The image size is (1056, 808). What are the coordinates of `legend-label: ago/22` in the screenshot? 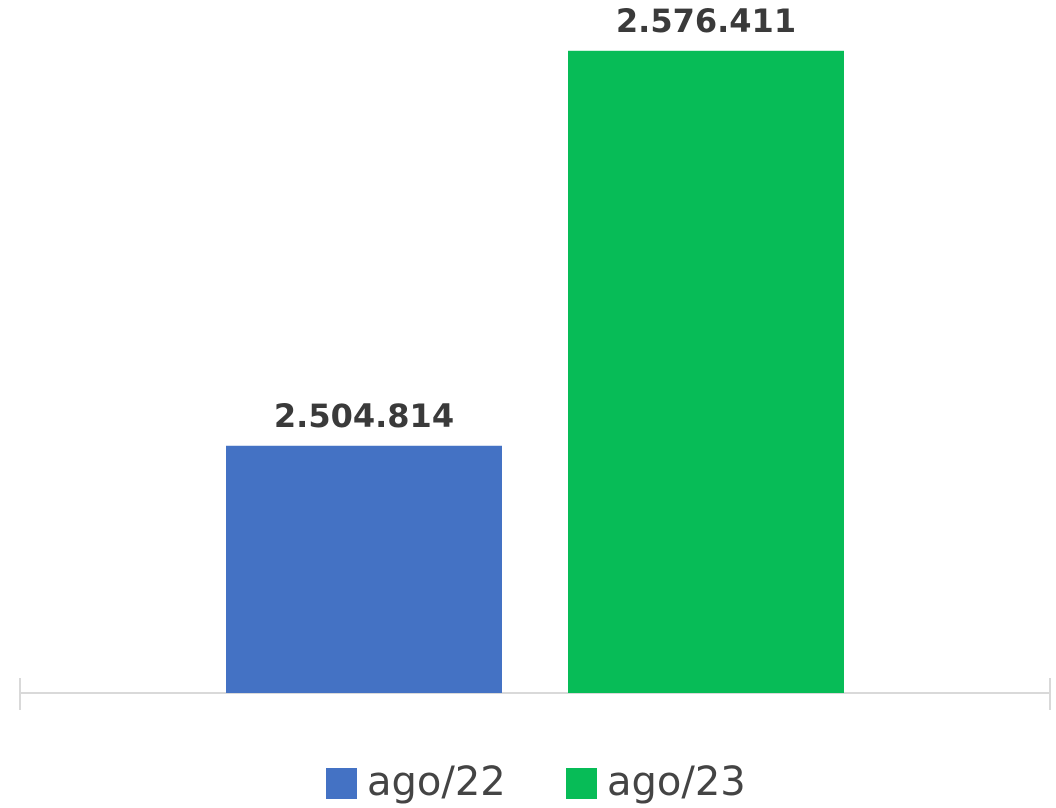 It's located at (436, 782).